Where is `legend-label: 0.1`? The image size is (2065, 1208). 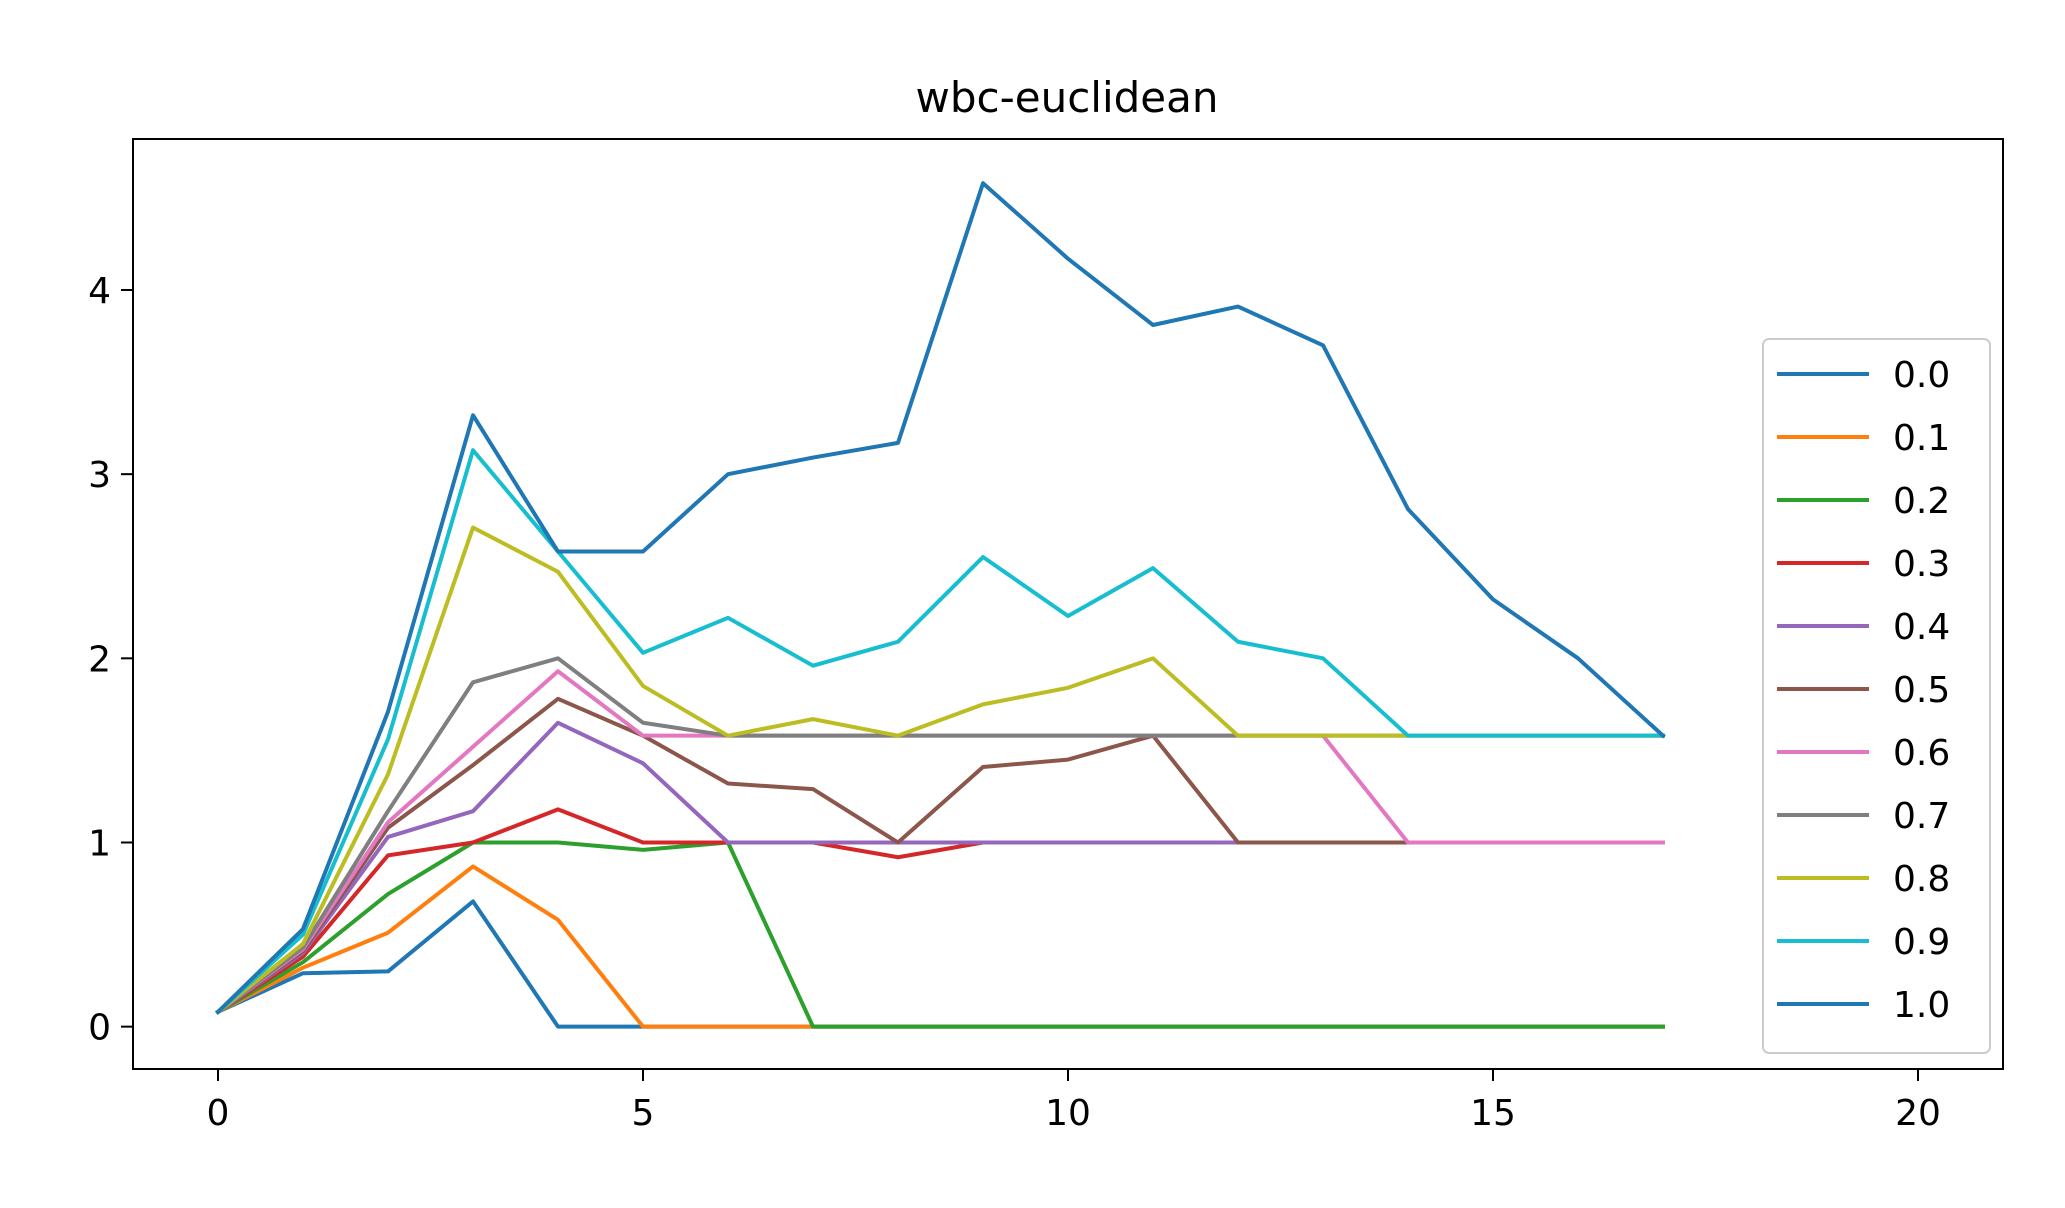 legend-label: 0.1 is located at coordinates (1921, 438).